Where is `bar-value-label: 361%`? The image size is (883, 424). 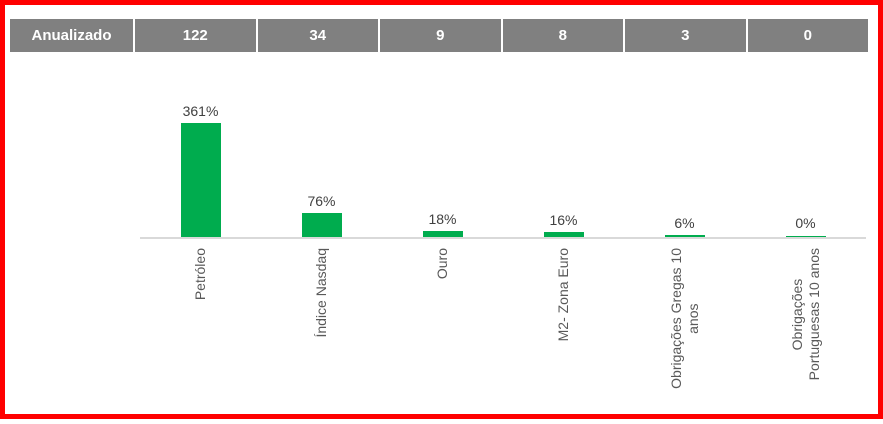 bar-value-label: 361% is located at coordinates (200, 110).